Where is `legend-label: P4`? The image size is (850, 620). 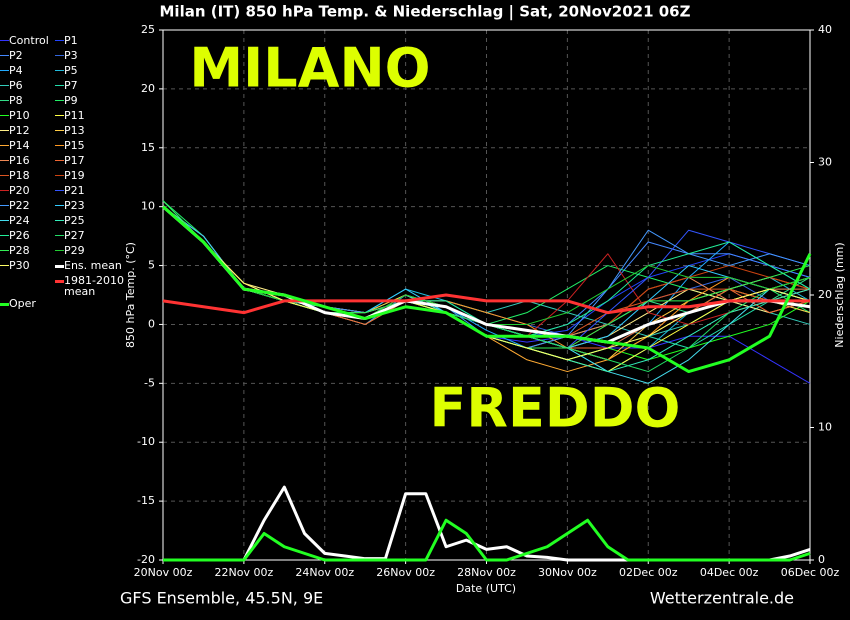
legend-label: P4 is located at coordinates (16, 70).